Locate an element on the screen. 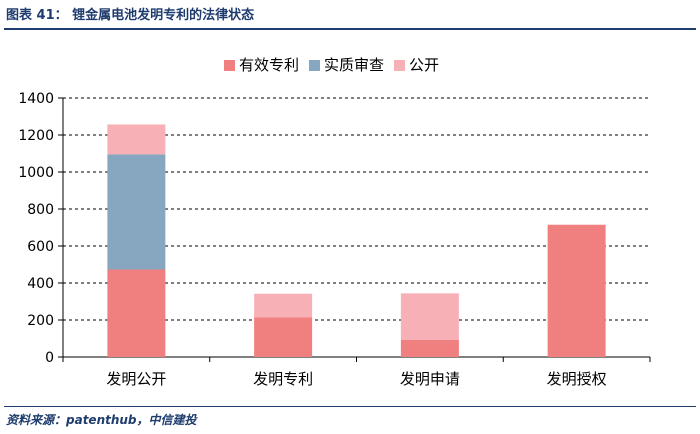 This screenshot has height=434, width=700. source-note: 资料来源：patenthub，中信建投 is located at coordinates (101, 420).